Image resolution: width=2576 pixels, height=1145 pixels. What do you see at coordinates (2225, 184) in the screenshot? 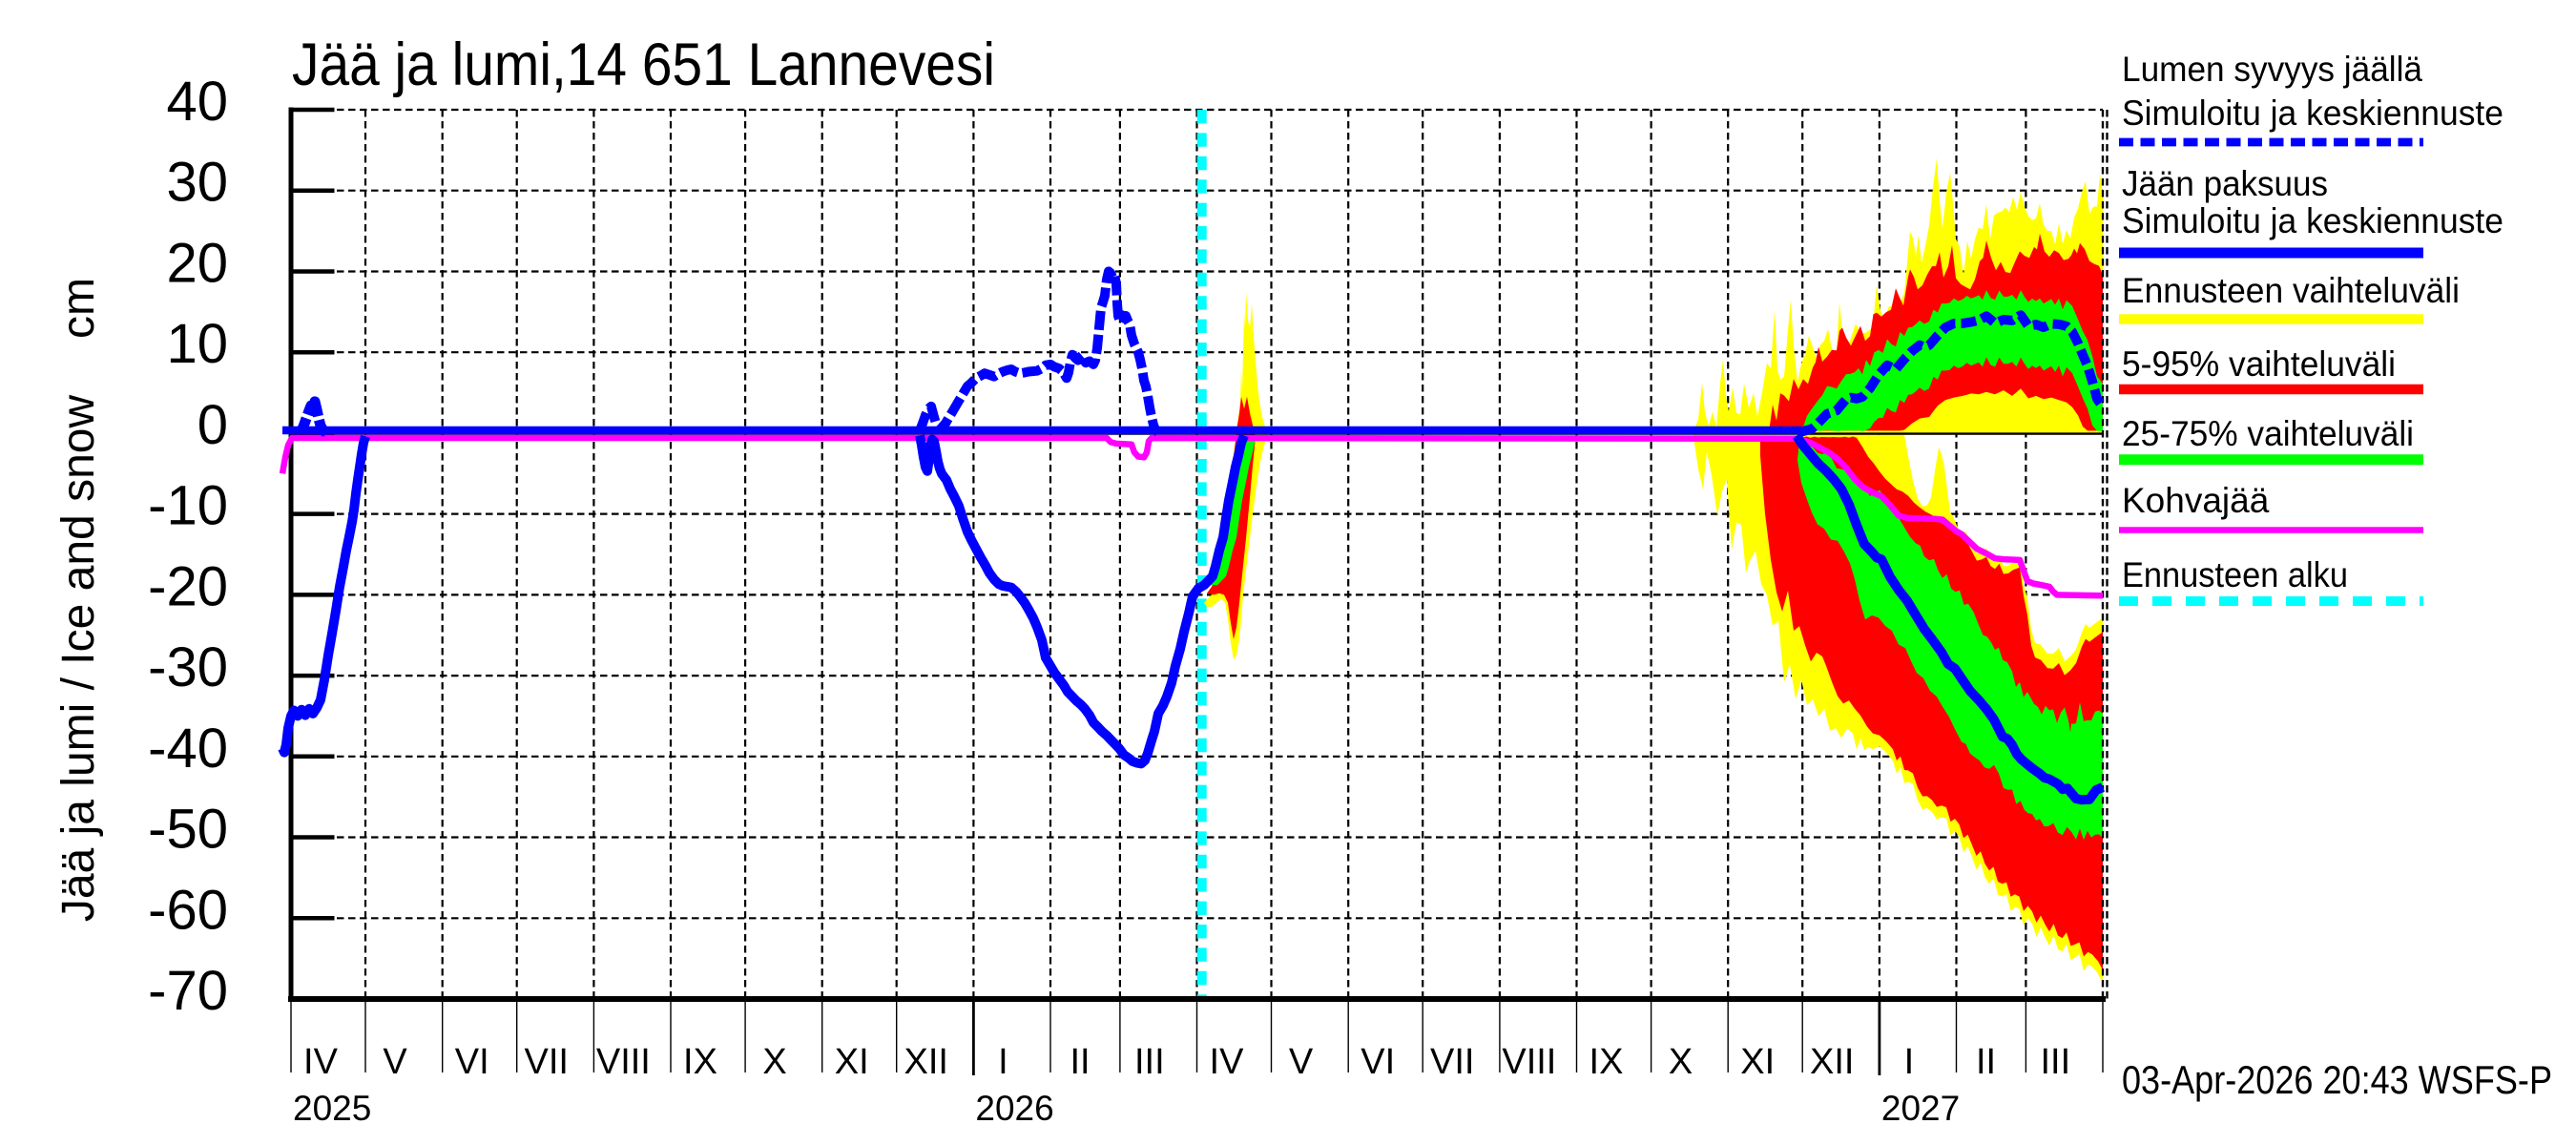
I see `svg-text: Jään paksuus` at bounding box center [2225, 184].